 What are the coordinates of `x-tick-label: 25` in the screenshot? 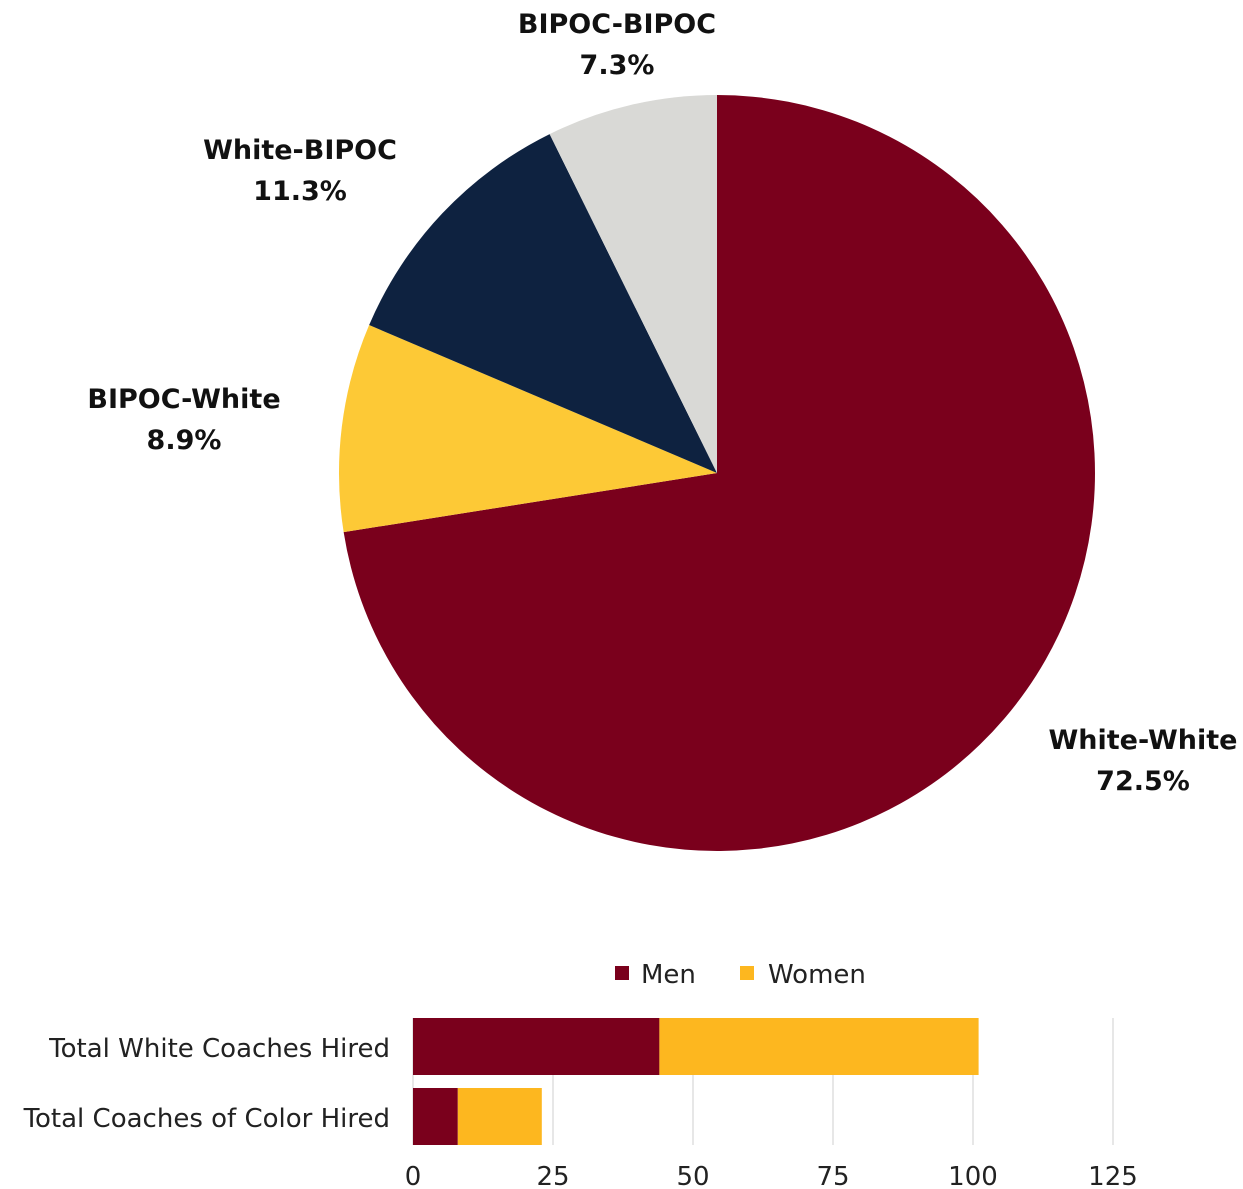 It's located at (552, 1175).